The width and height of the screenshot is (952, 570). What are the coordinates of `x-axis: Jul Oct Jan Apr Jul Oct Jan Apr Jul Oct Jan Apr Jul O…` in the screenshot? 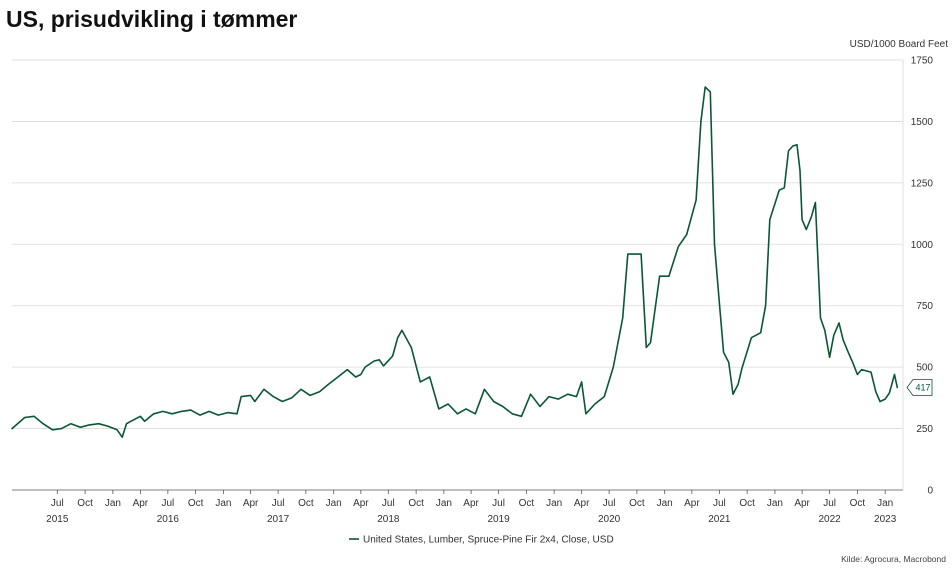 It's located at (471, 507).